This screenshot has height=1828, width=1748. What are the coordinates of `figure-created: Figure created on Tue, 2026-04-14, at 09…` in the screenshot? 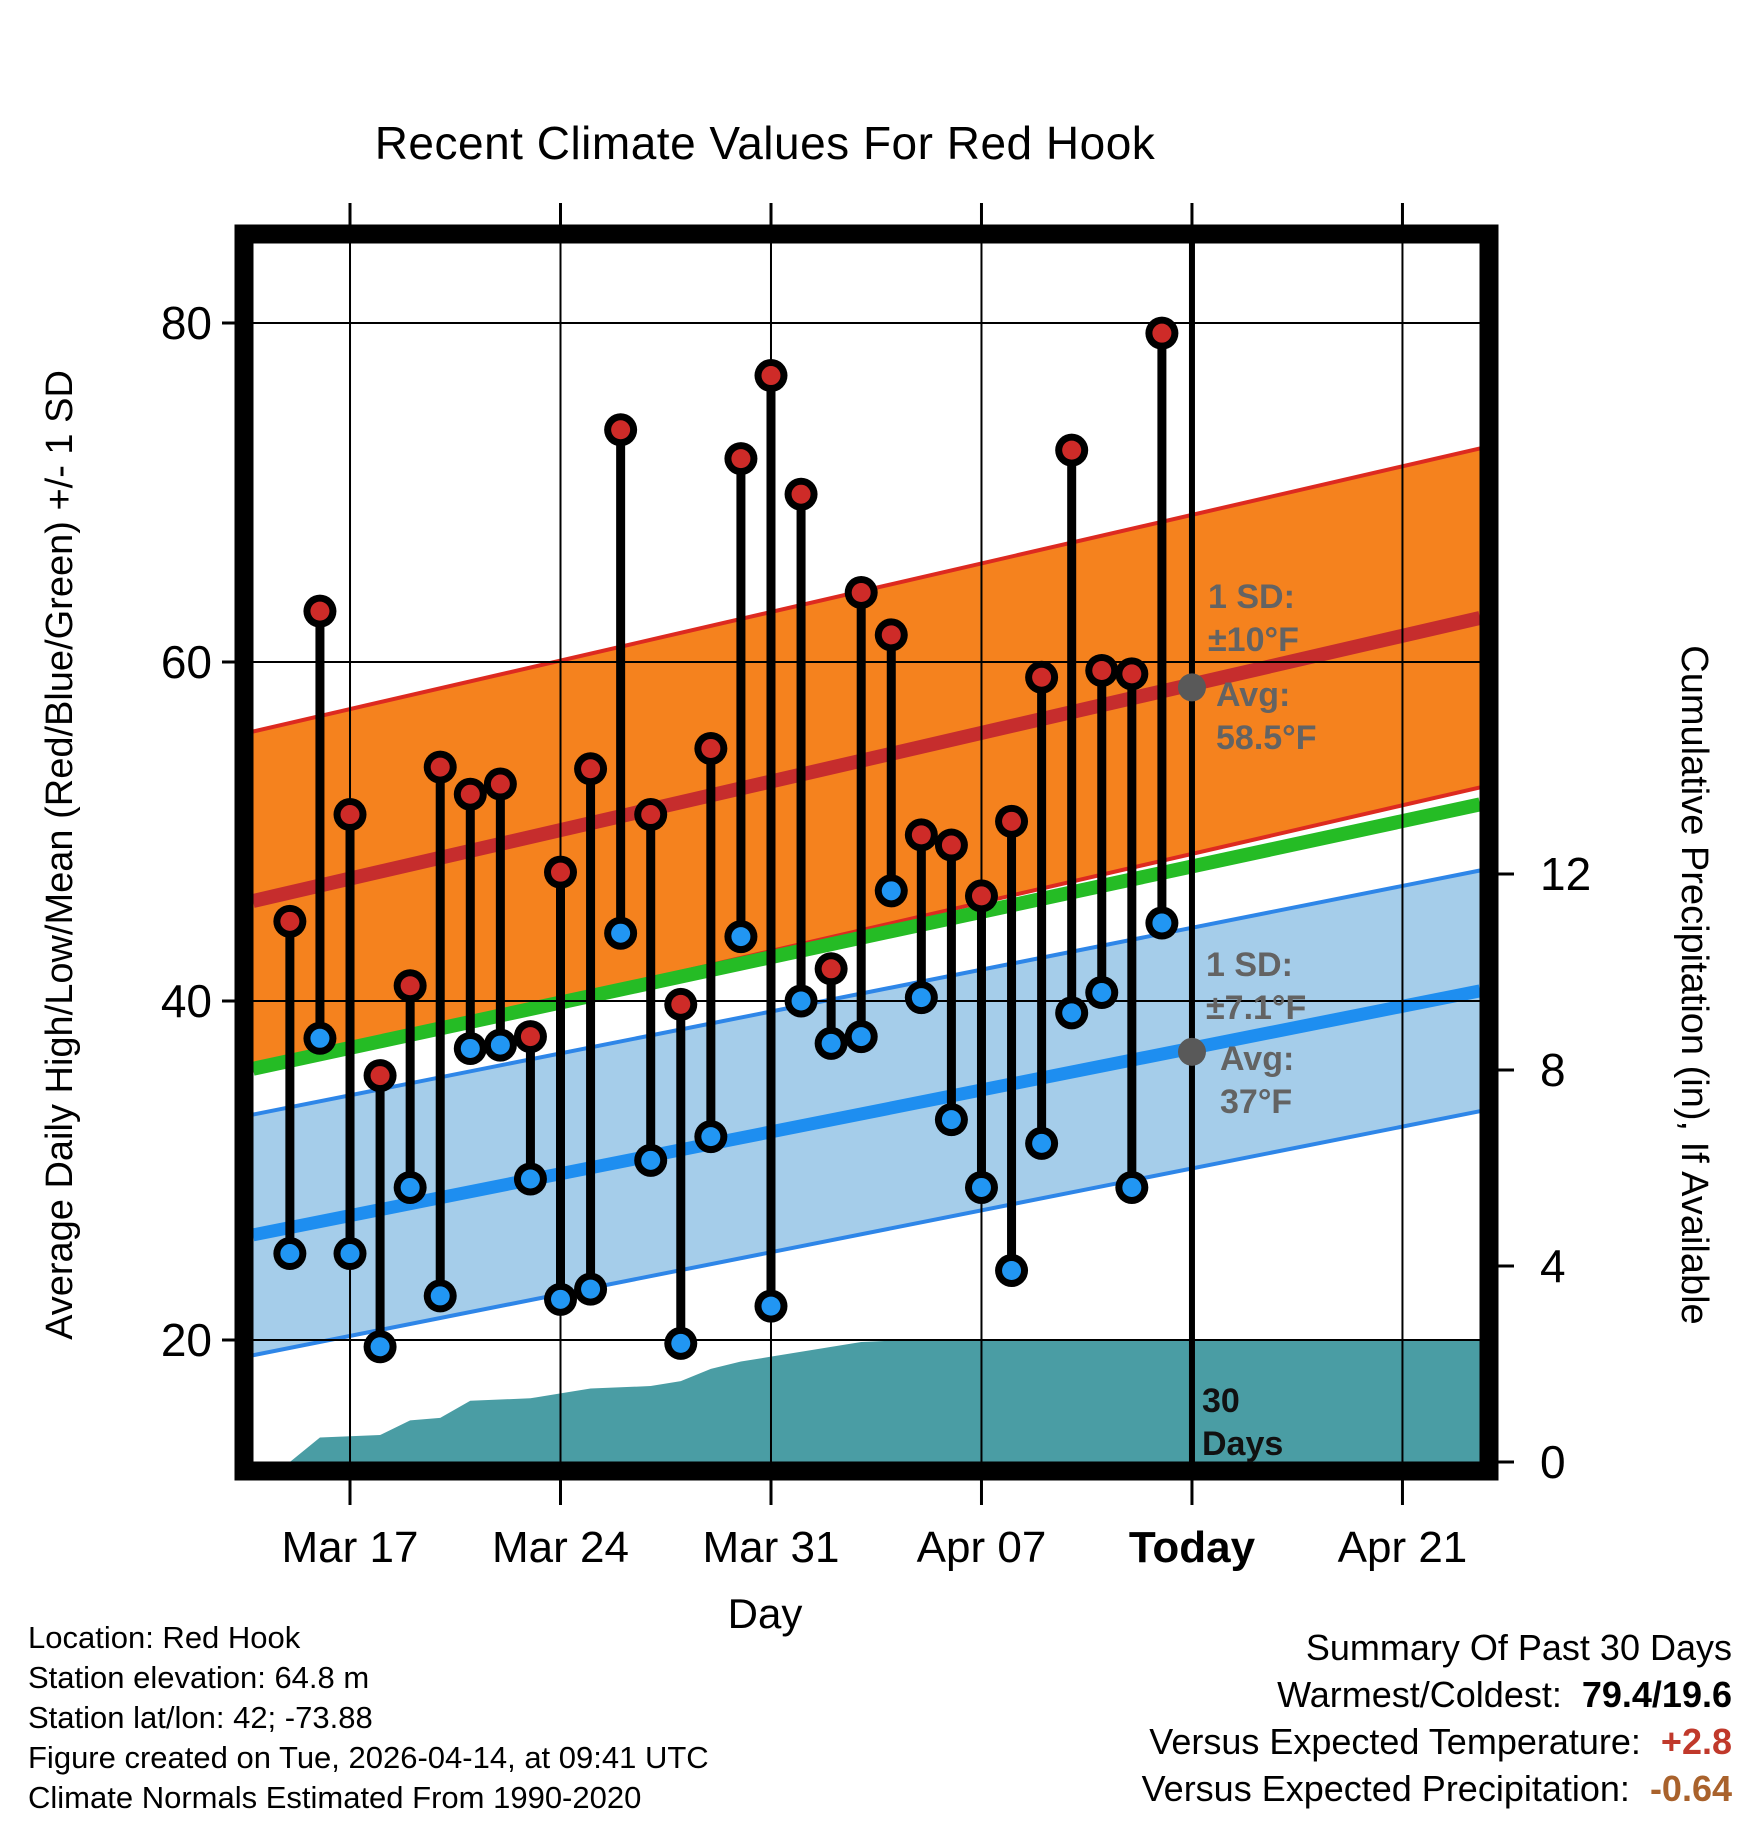 It's located at (368, 1757).